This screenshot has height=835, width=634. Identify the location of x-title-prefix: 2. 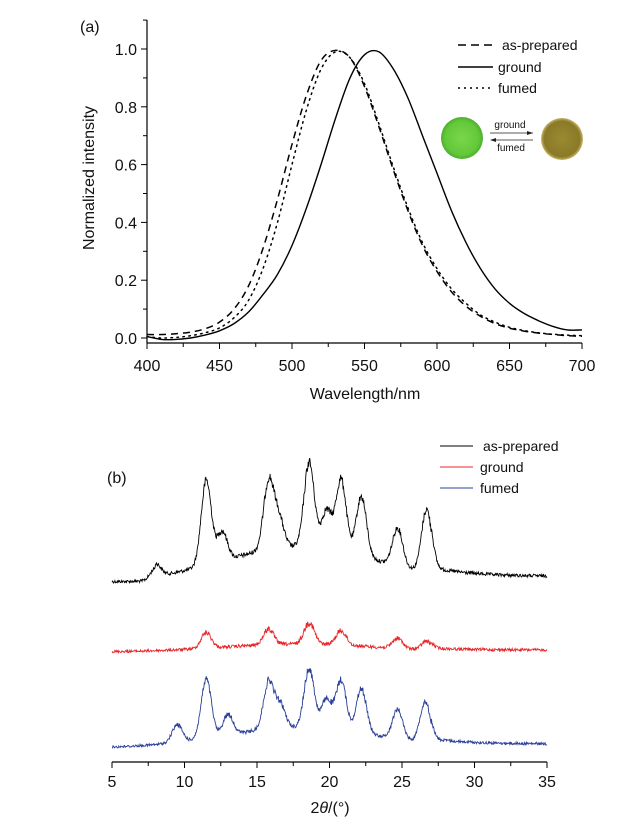
(314, 808).